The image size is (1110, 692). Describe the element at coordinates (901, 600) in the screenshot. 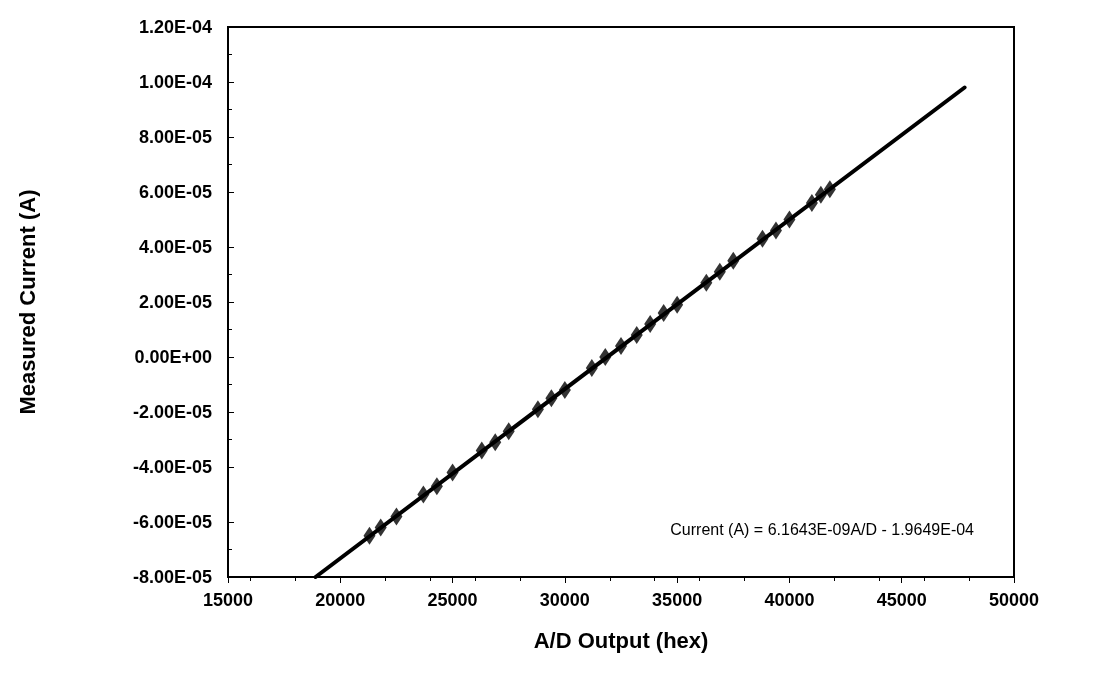

I see `x-tick-label: 45000` at that location.